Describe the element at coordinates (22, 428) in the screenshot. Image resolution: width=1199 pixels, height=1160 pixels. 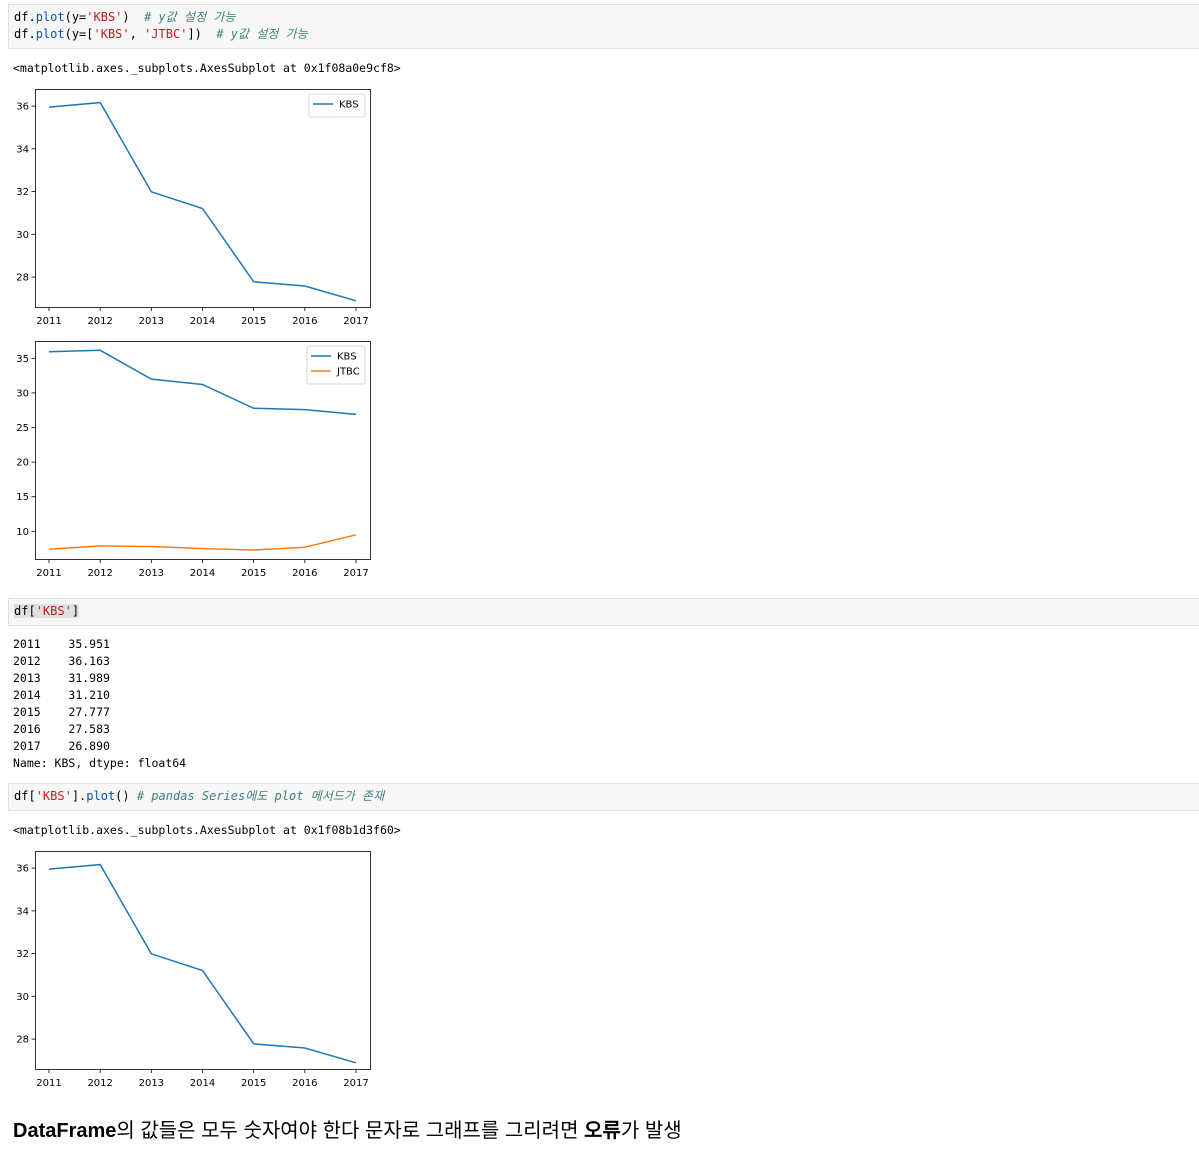
I see `y-tick-label: 25` at that location.